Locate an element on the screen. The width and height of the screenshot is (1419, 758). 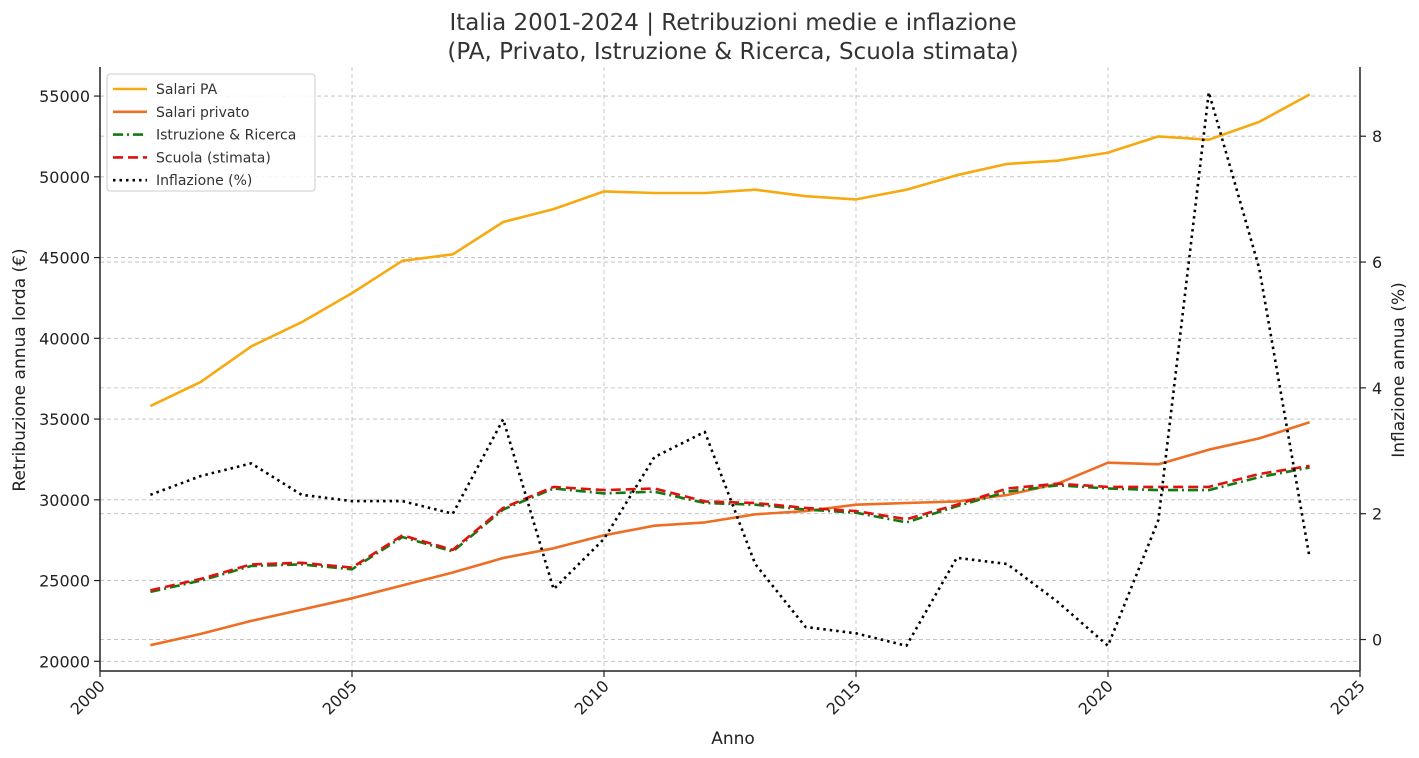
series-line-istruzione-ricerca is located at coordinates (730, 530).